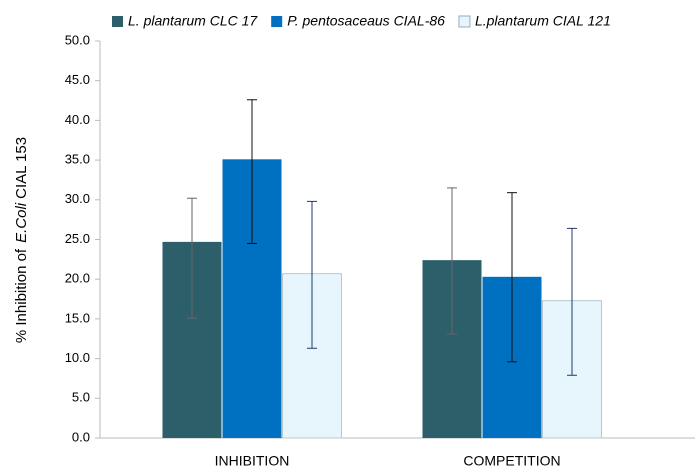 The image size is (700, 471). What do you see at coordinates (77, 198) in the screenshot?
I see `y-tick-label: 30.0` at bounding box center [77, 198].